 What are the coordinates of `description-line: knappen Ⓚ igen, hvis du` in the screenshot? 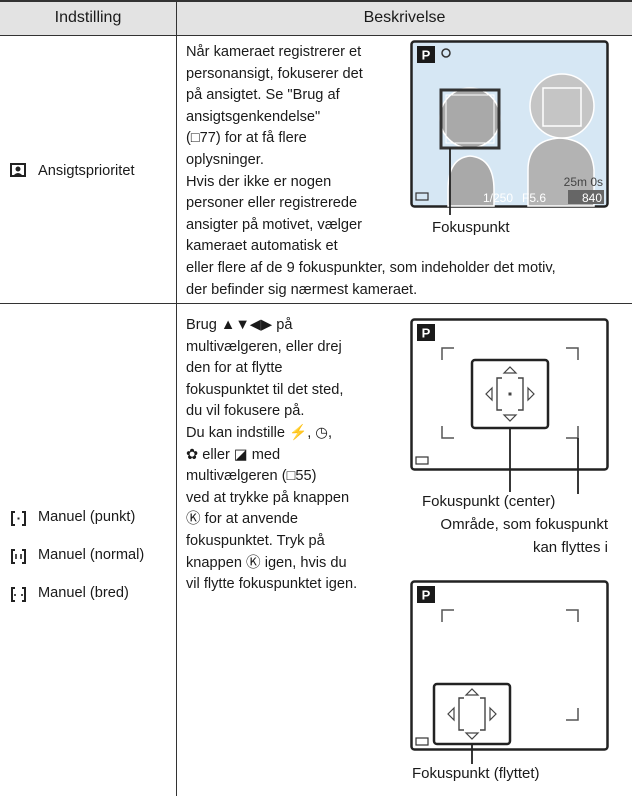 It's located at (266, 562).